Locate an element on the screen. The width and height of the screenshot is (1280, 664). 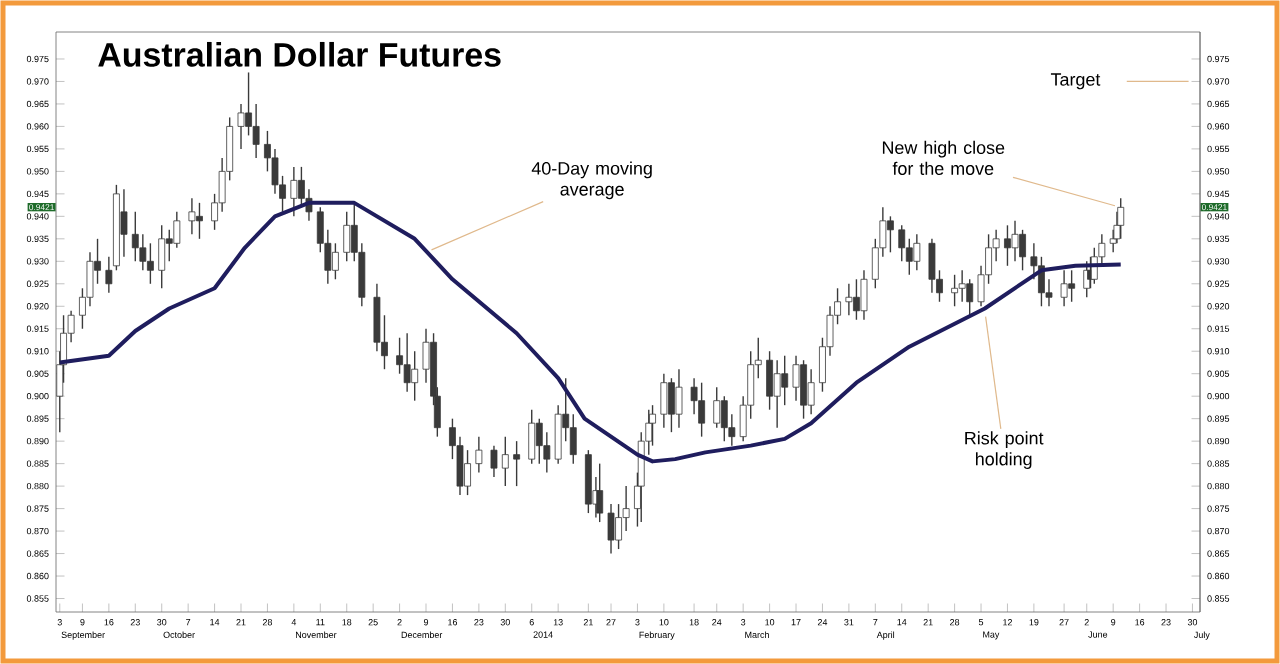
annotation: 40-Day moving average is located at coordinates (591, 180).